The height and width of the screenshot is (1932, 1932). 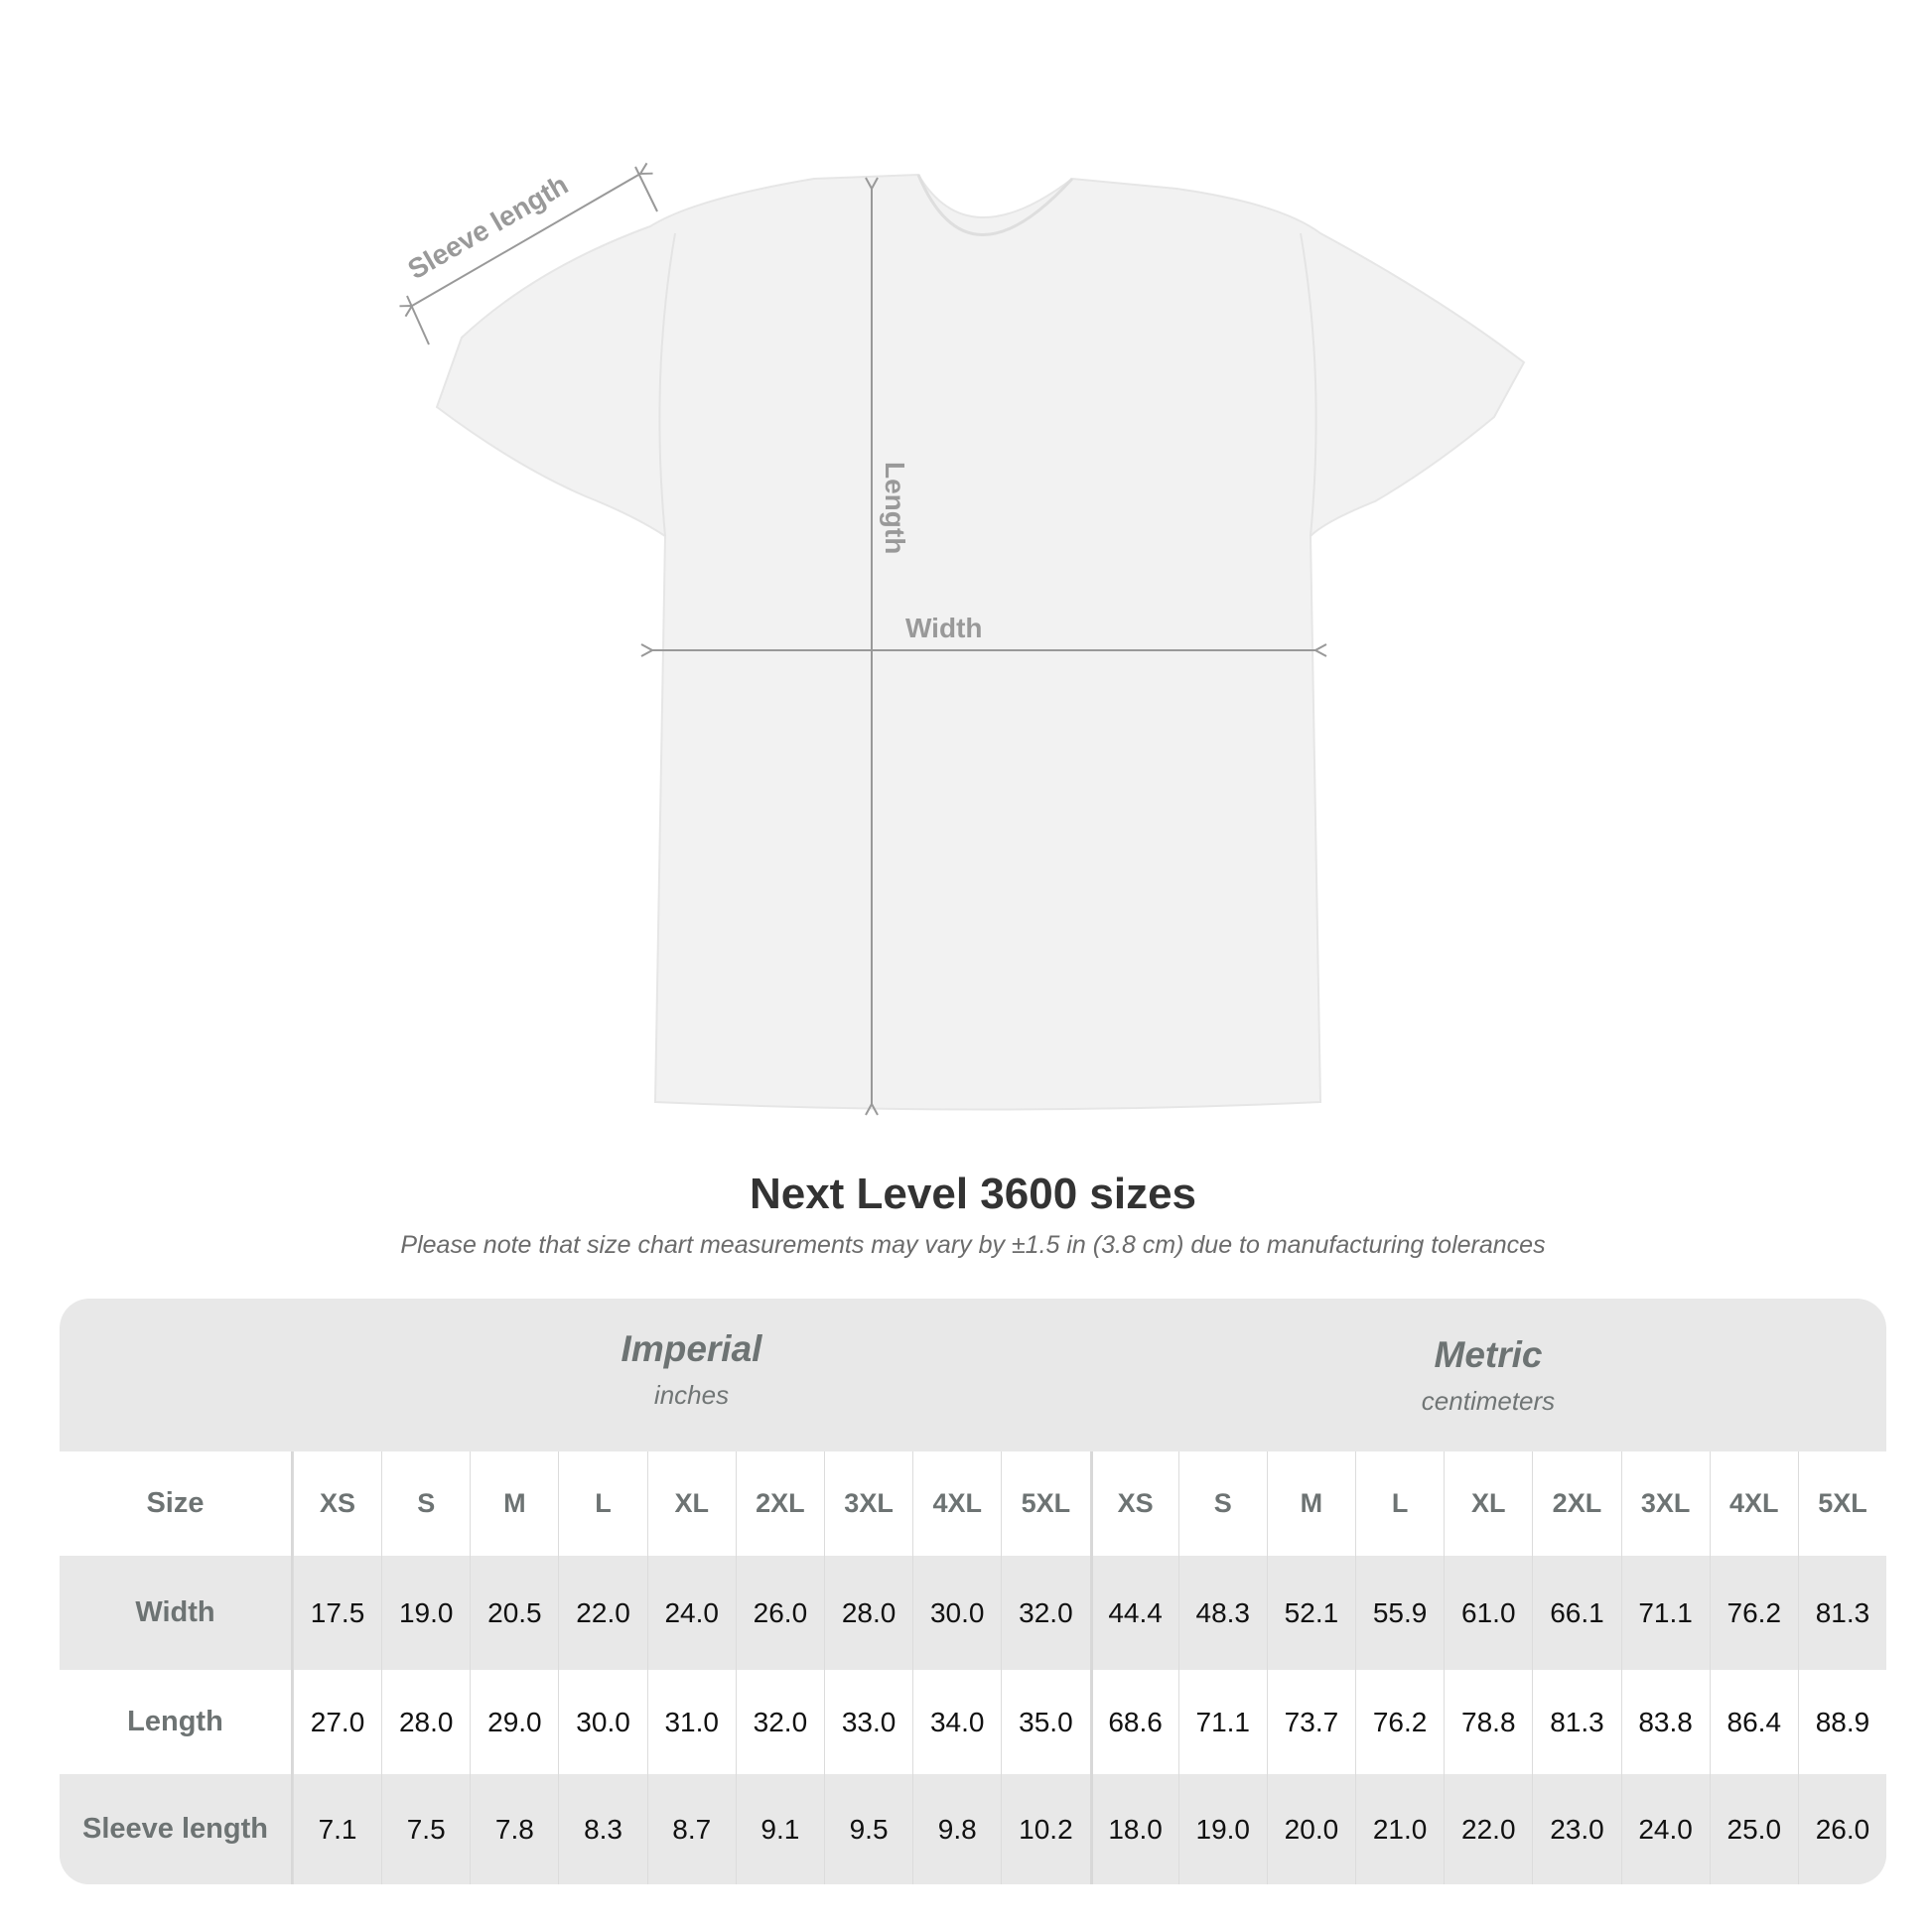 What do you see at coordinates (1133, 1504) in the screenshot?
I see `metric-size-header: XS` at bounding box center [1133, 1504].